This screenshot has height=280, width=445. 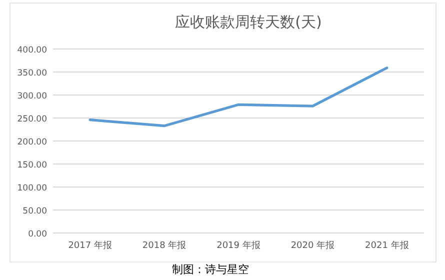 What do you see at coordinates (90, 245) in the screenshot?
I see `x-tick-label: 2017 年报` at bounding box center [90, 245].